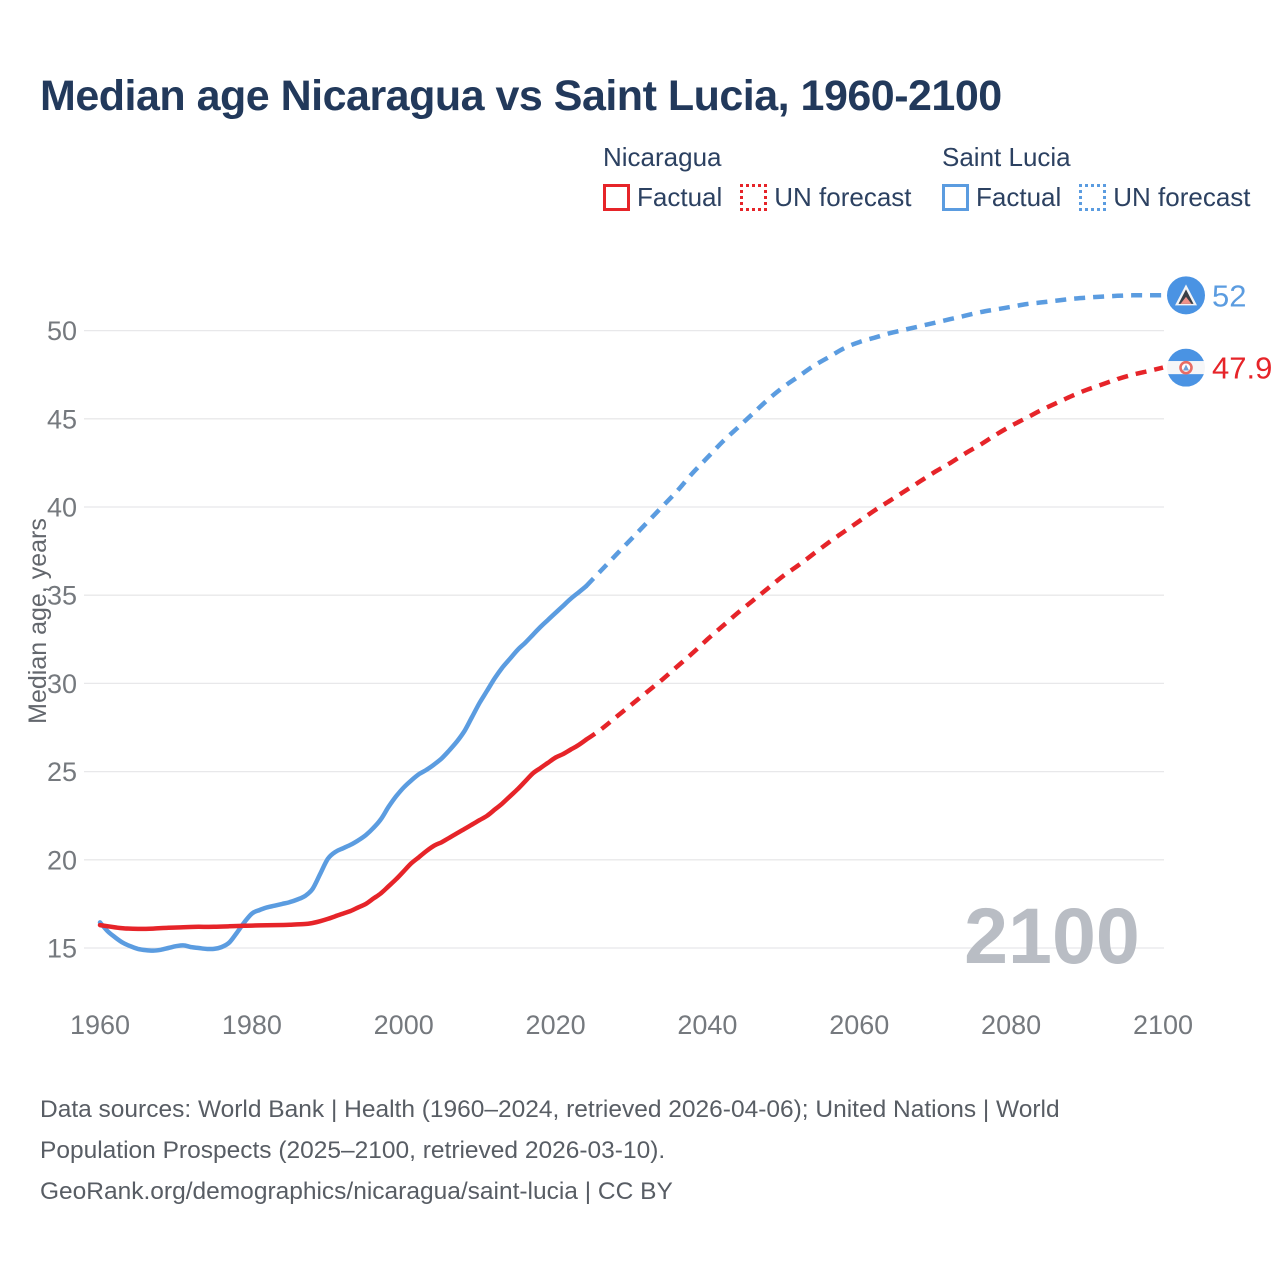  Describe the element at coordinates (62, 639) in the screenshot. I see `y-tick-labels: 15 20 25 30 35 40 45 50` at that location.